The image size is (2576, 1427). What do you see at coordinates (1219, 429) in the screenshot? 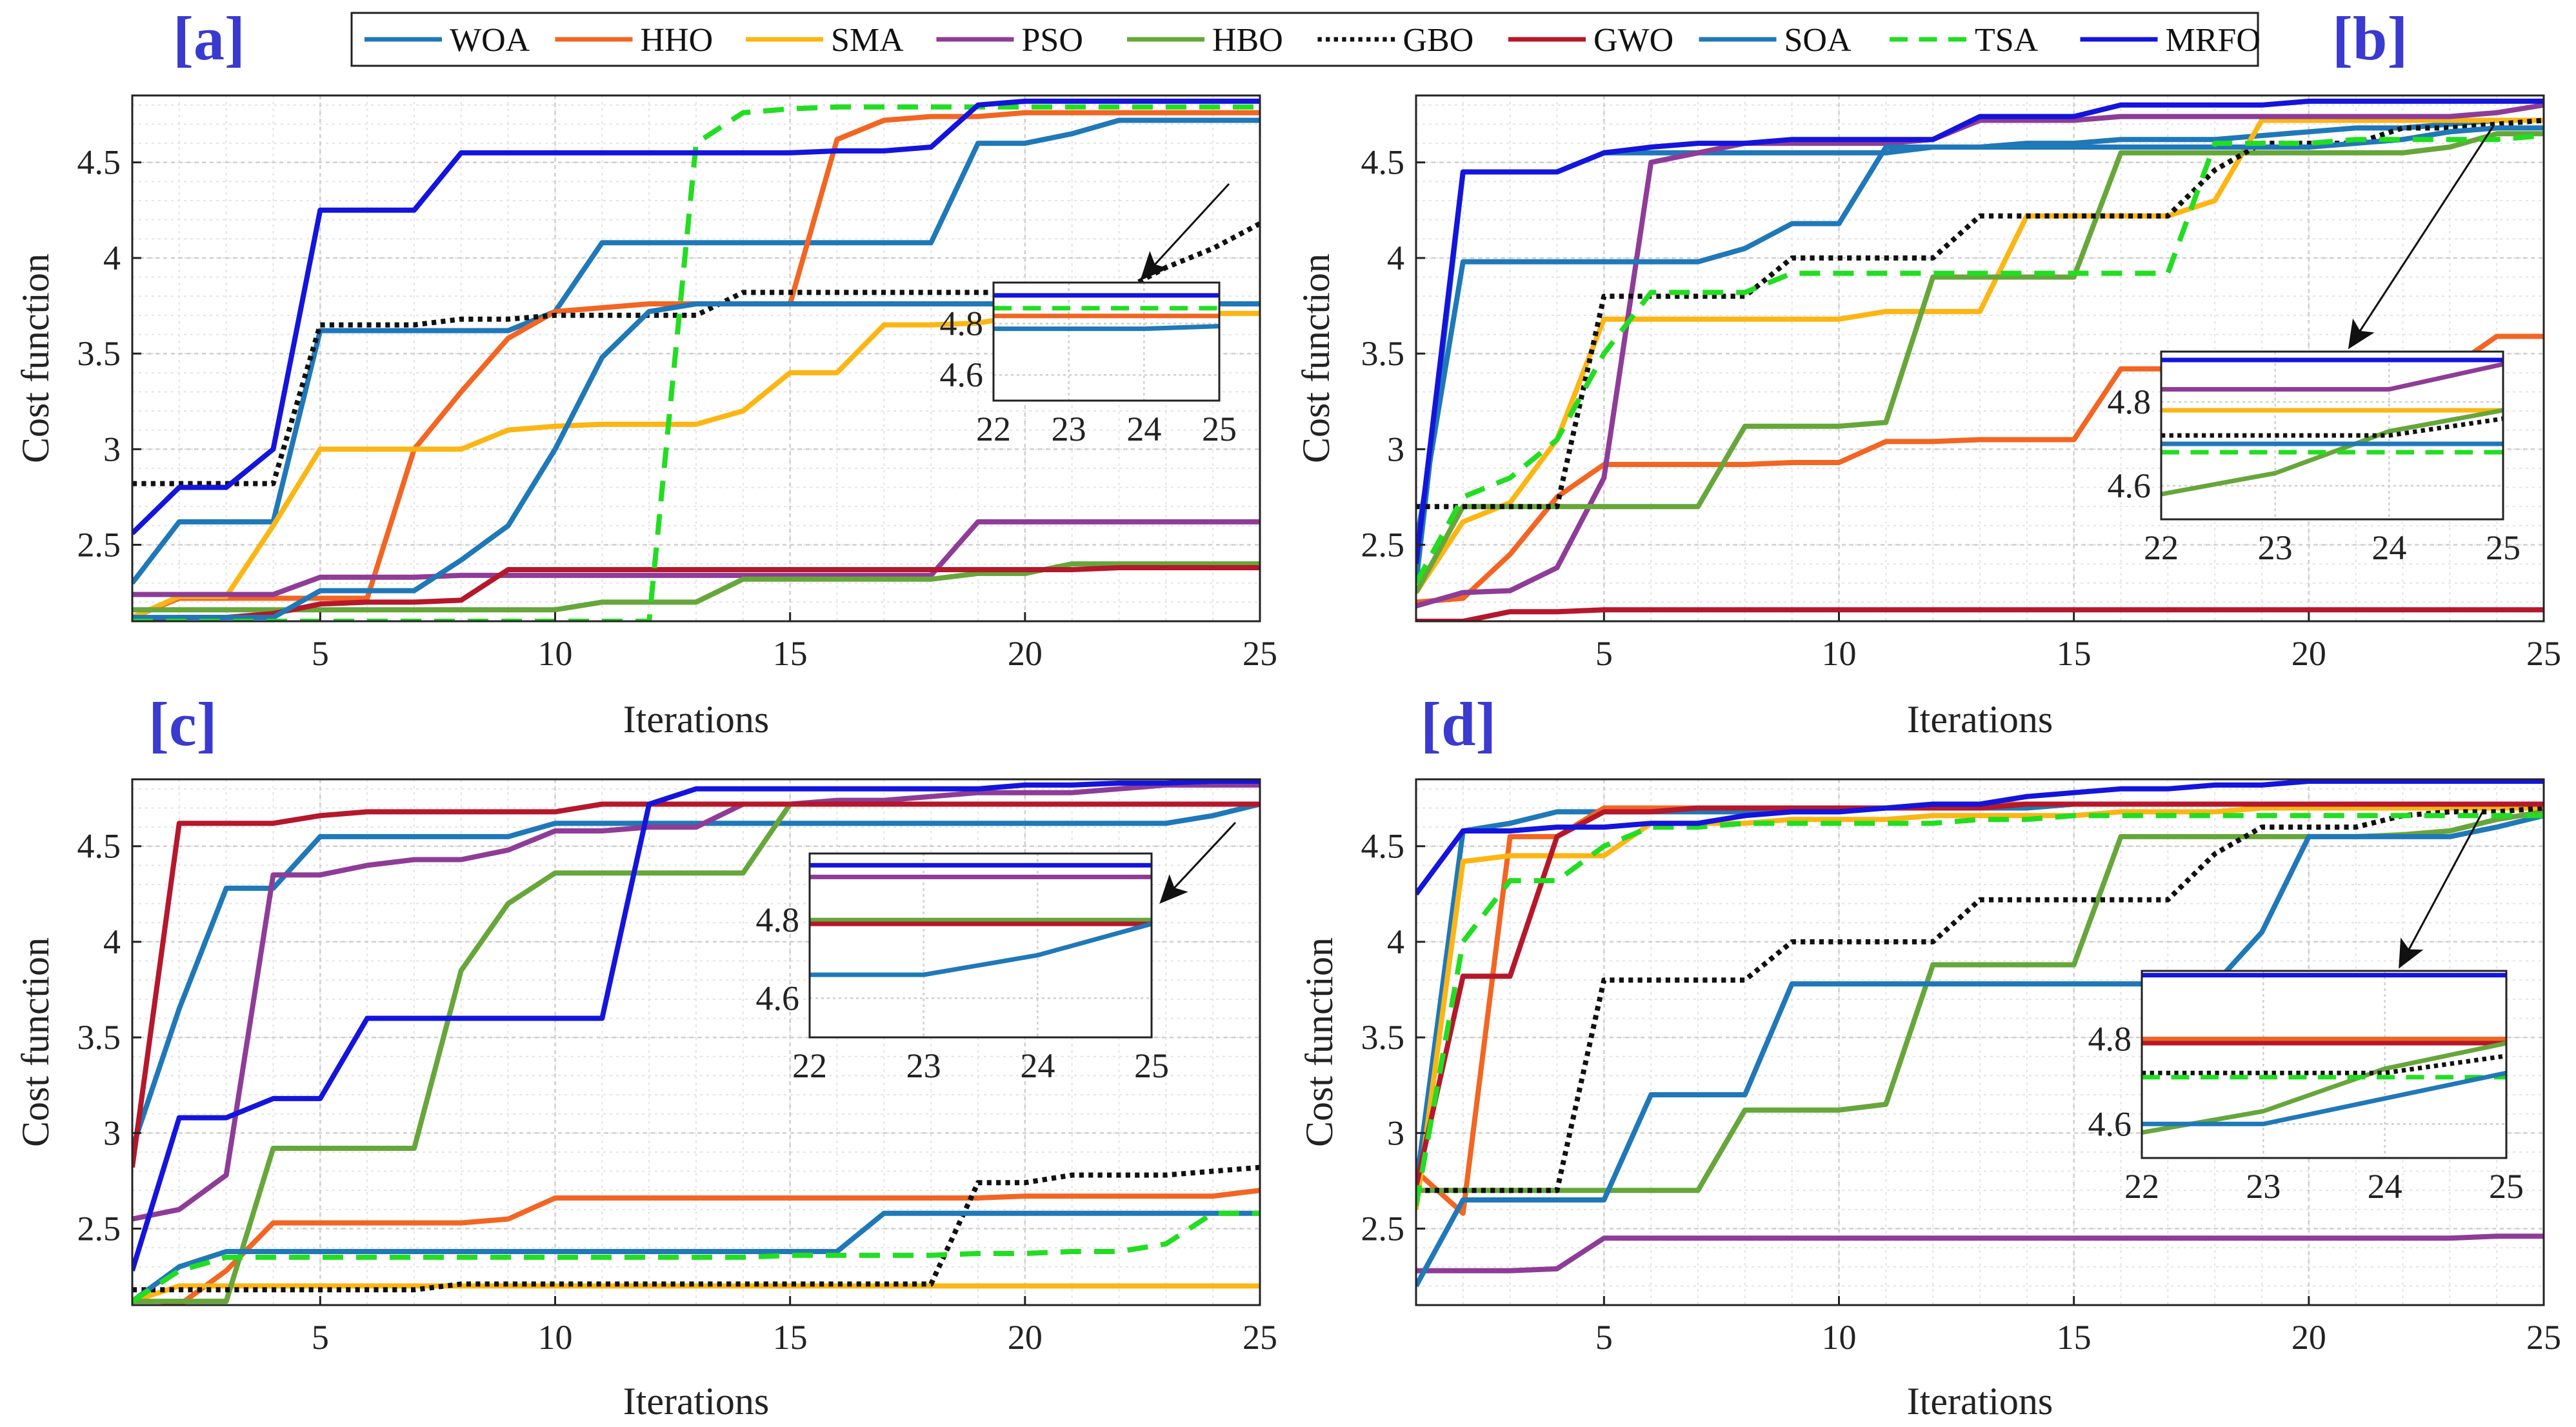
I see `panel-a-inset-xtick-label: 25` at bounding box center [1219, 429].